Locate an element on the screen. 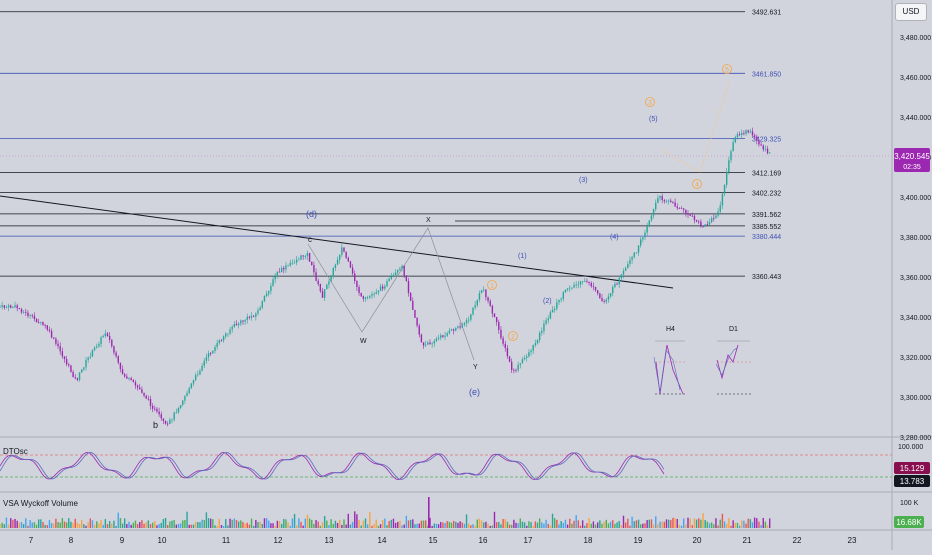 The height and width of the screenshot is (555, 932). countdown-timer: 02:35 is located at coordinates (912, 167).